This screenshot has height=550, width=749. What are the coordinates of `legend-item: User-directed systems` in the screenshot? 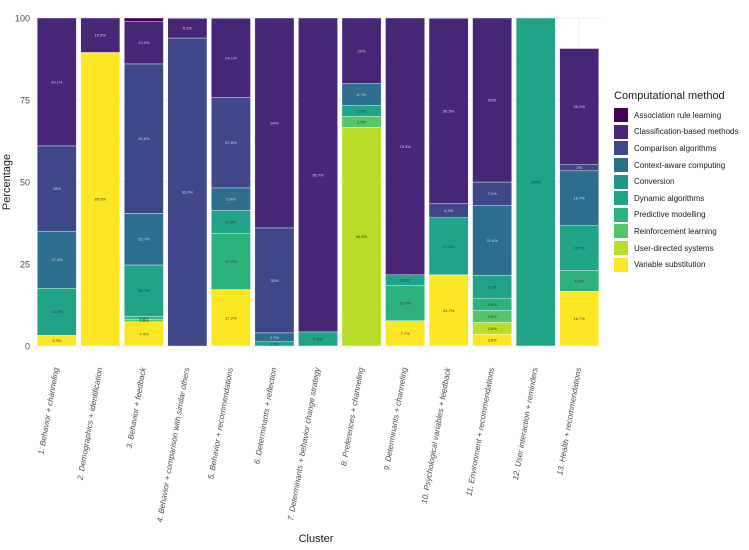 It's located at (681, 248).